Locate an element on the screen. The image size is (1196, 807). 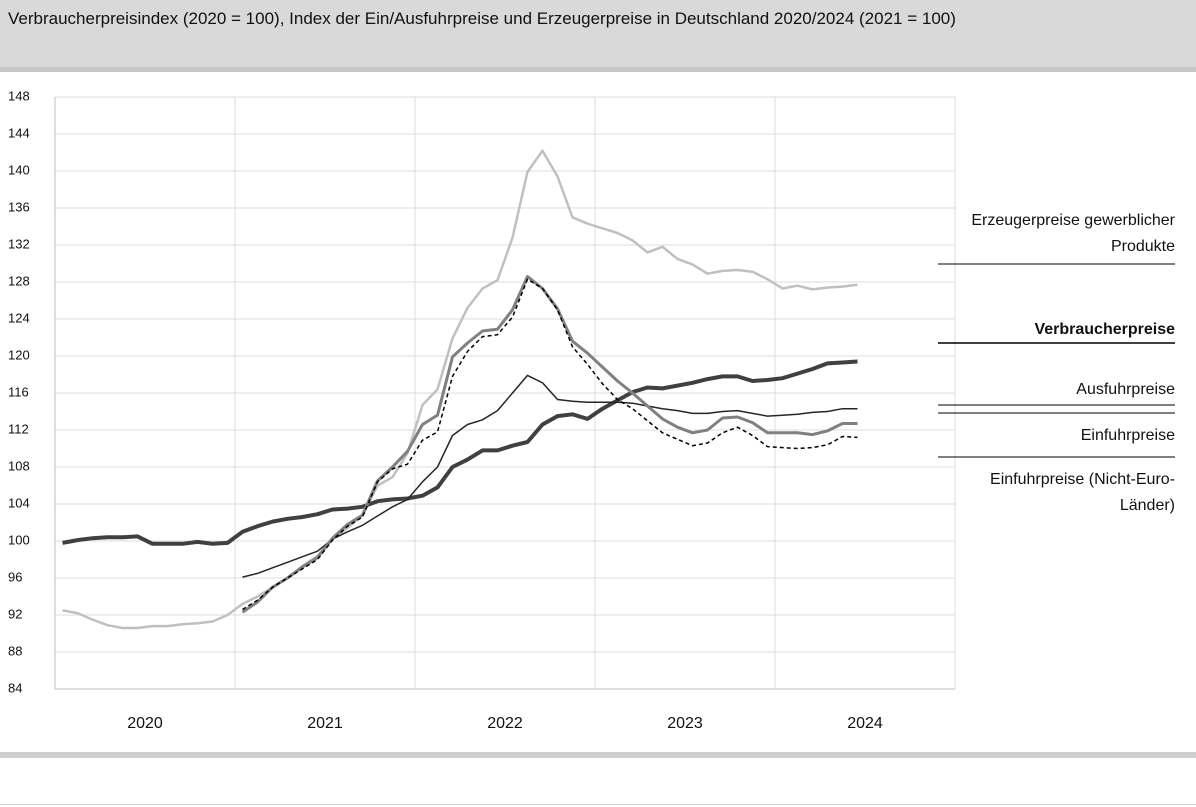
y-tick-label: 120 is located at coordinates (19, 354).